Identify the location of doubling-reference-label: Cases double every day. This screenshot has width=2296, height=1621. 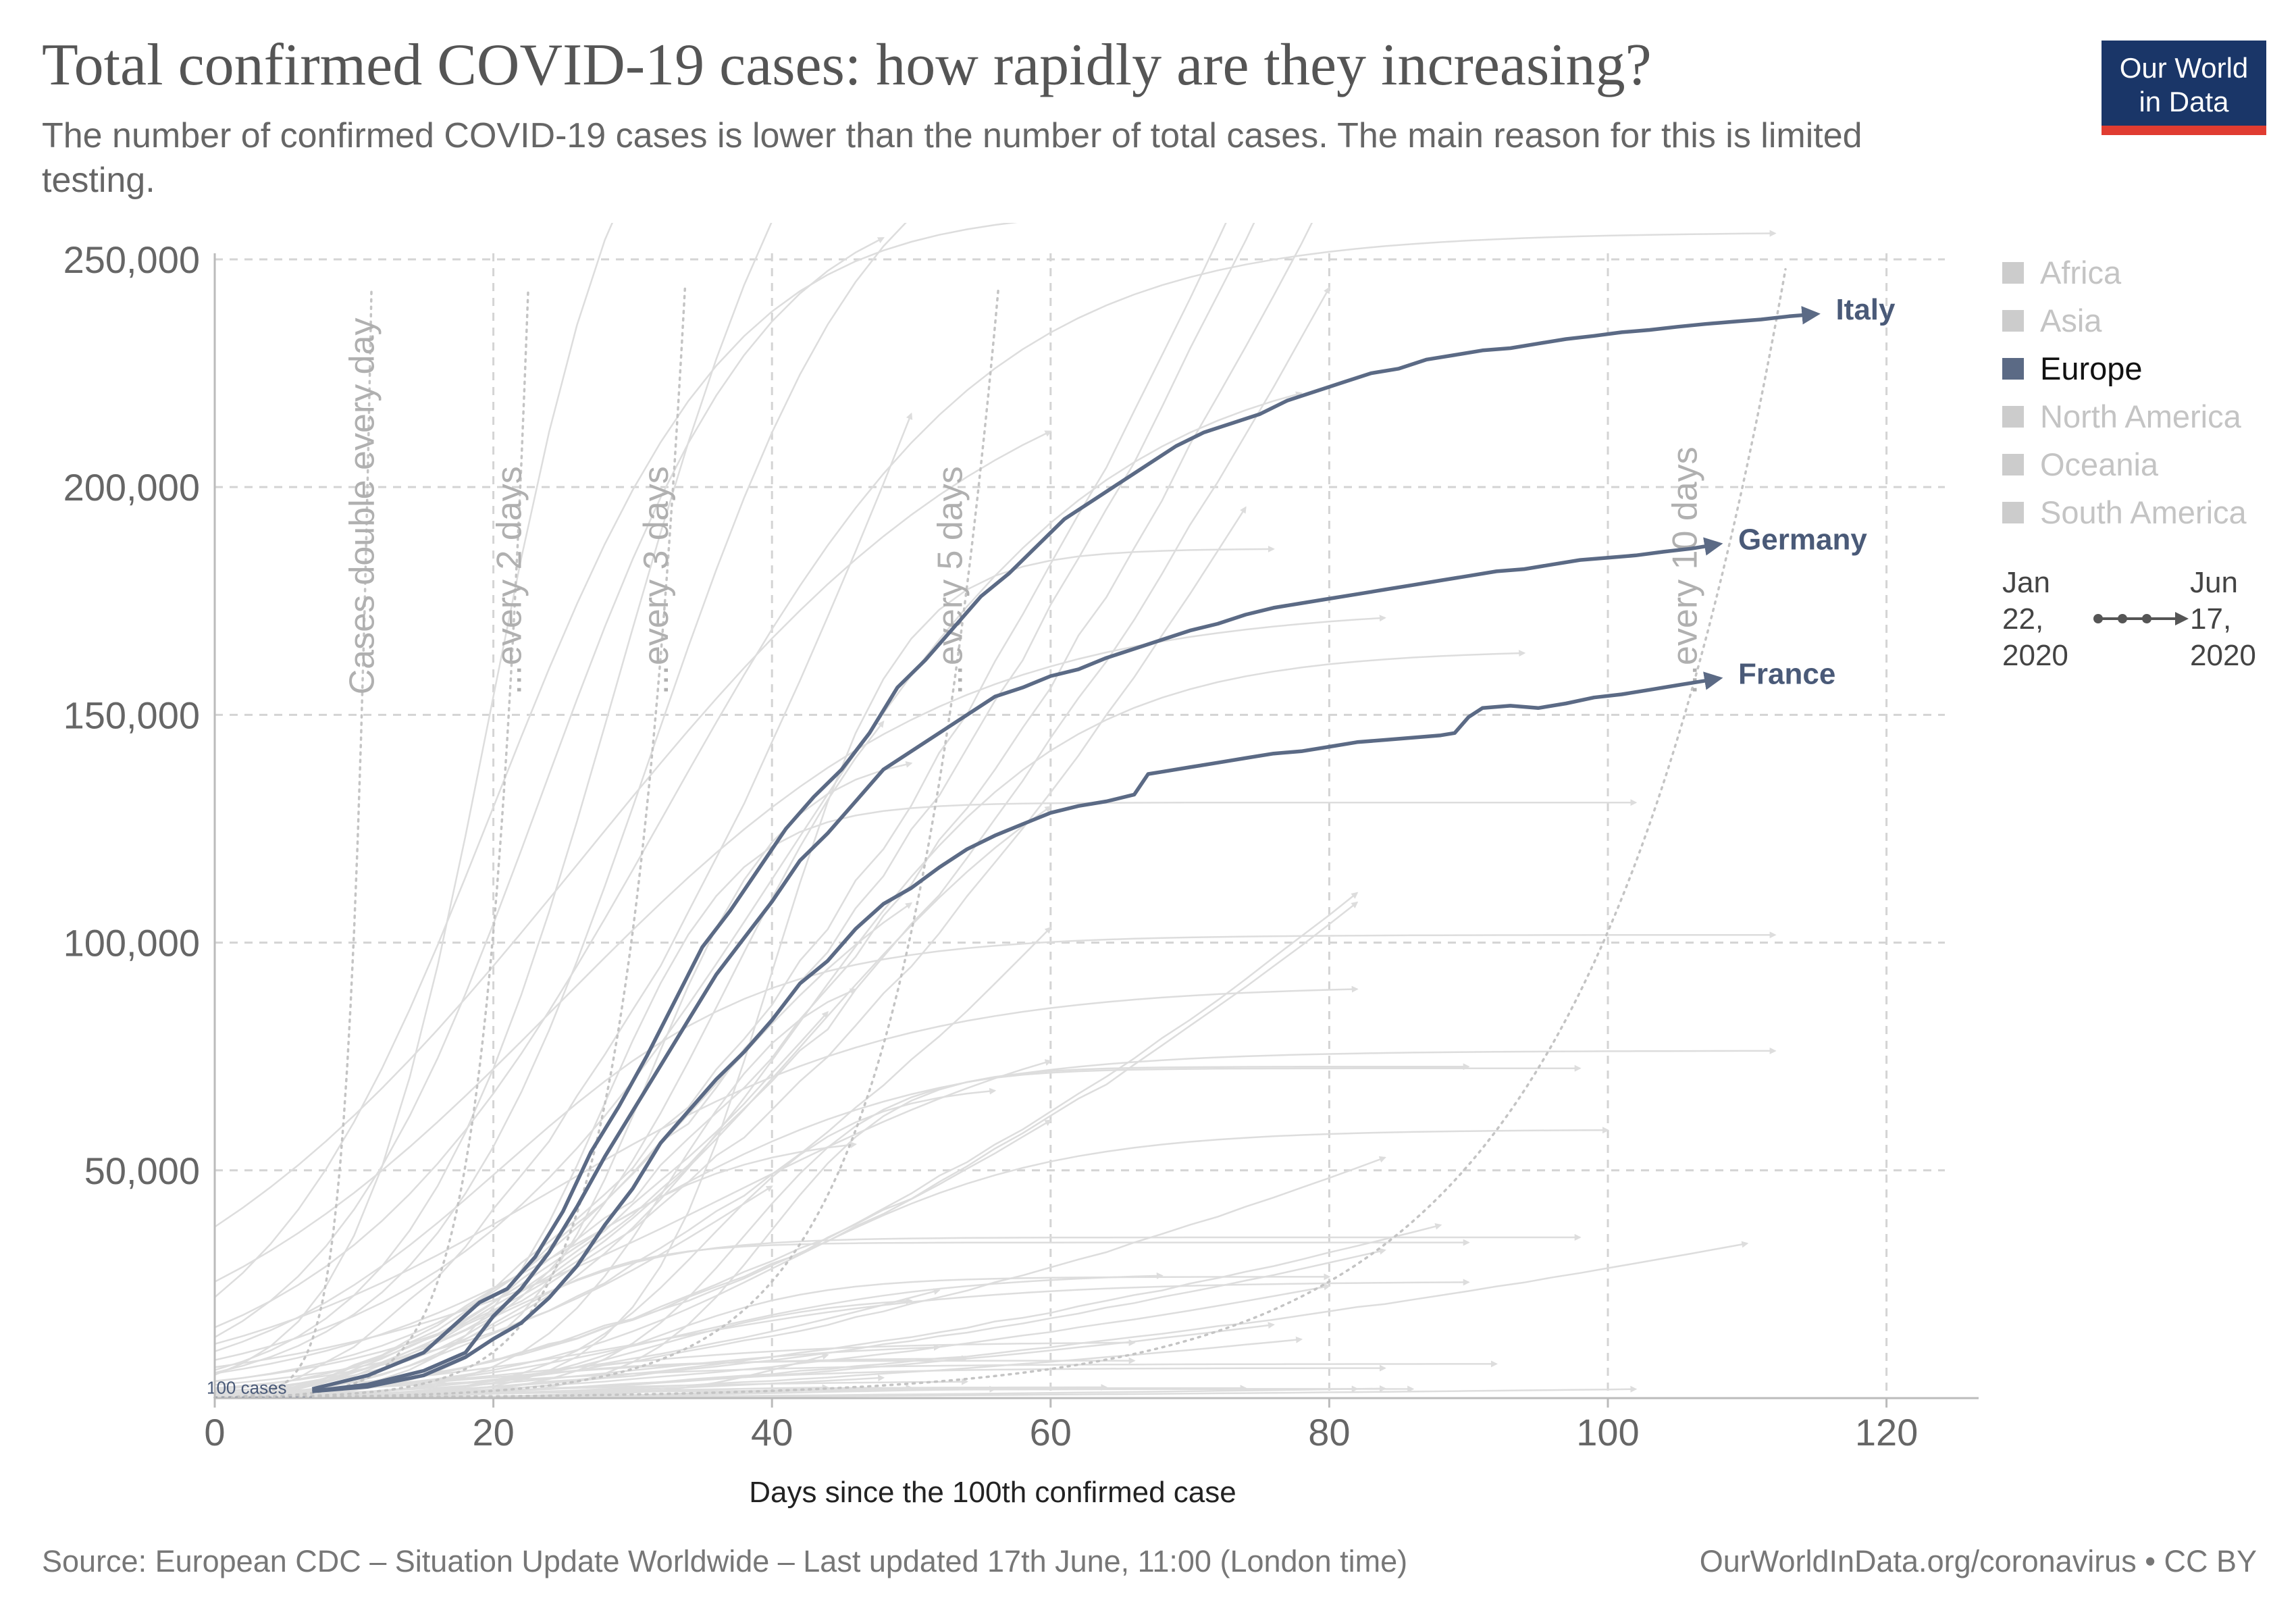
(362, 506).